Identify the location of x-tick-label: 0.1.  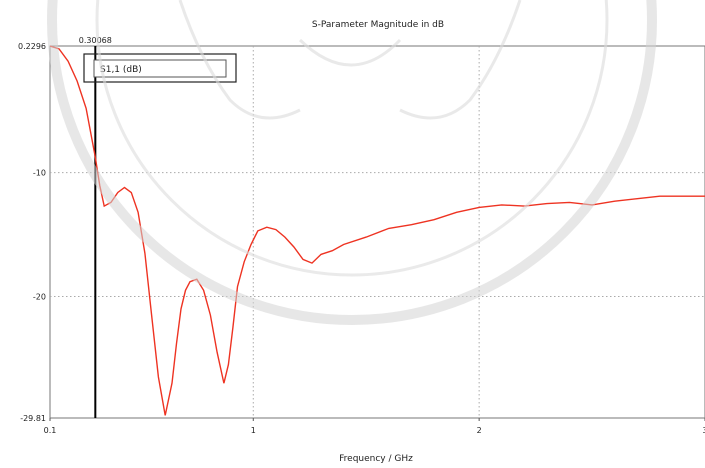
(50, 430).